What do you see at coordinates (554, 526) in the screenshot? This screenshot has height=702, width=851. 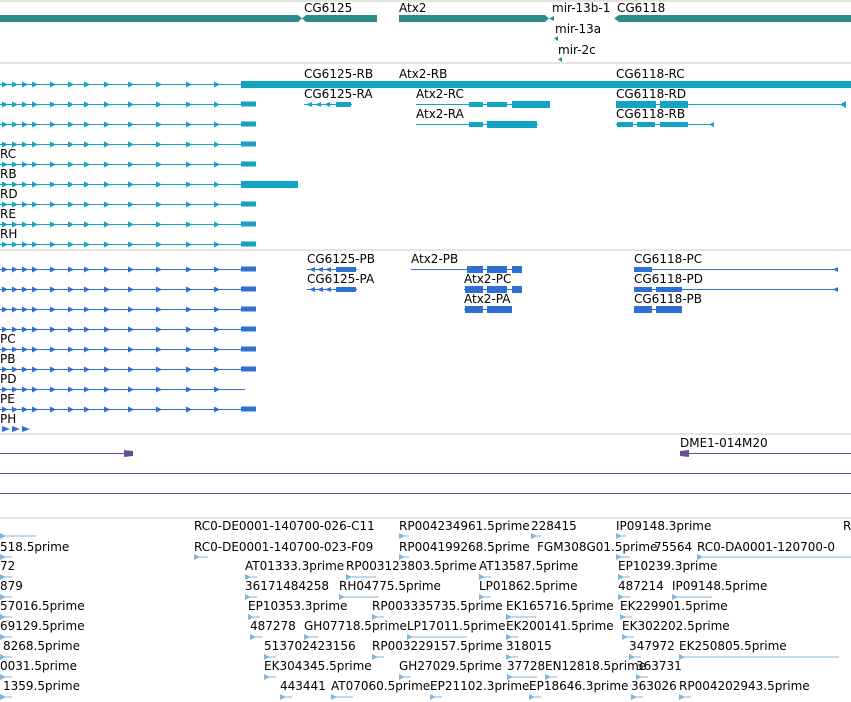 I see `est-label: 228415` at bounding box center [554, 526].